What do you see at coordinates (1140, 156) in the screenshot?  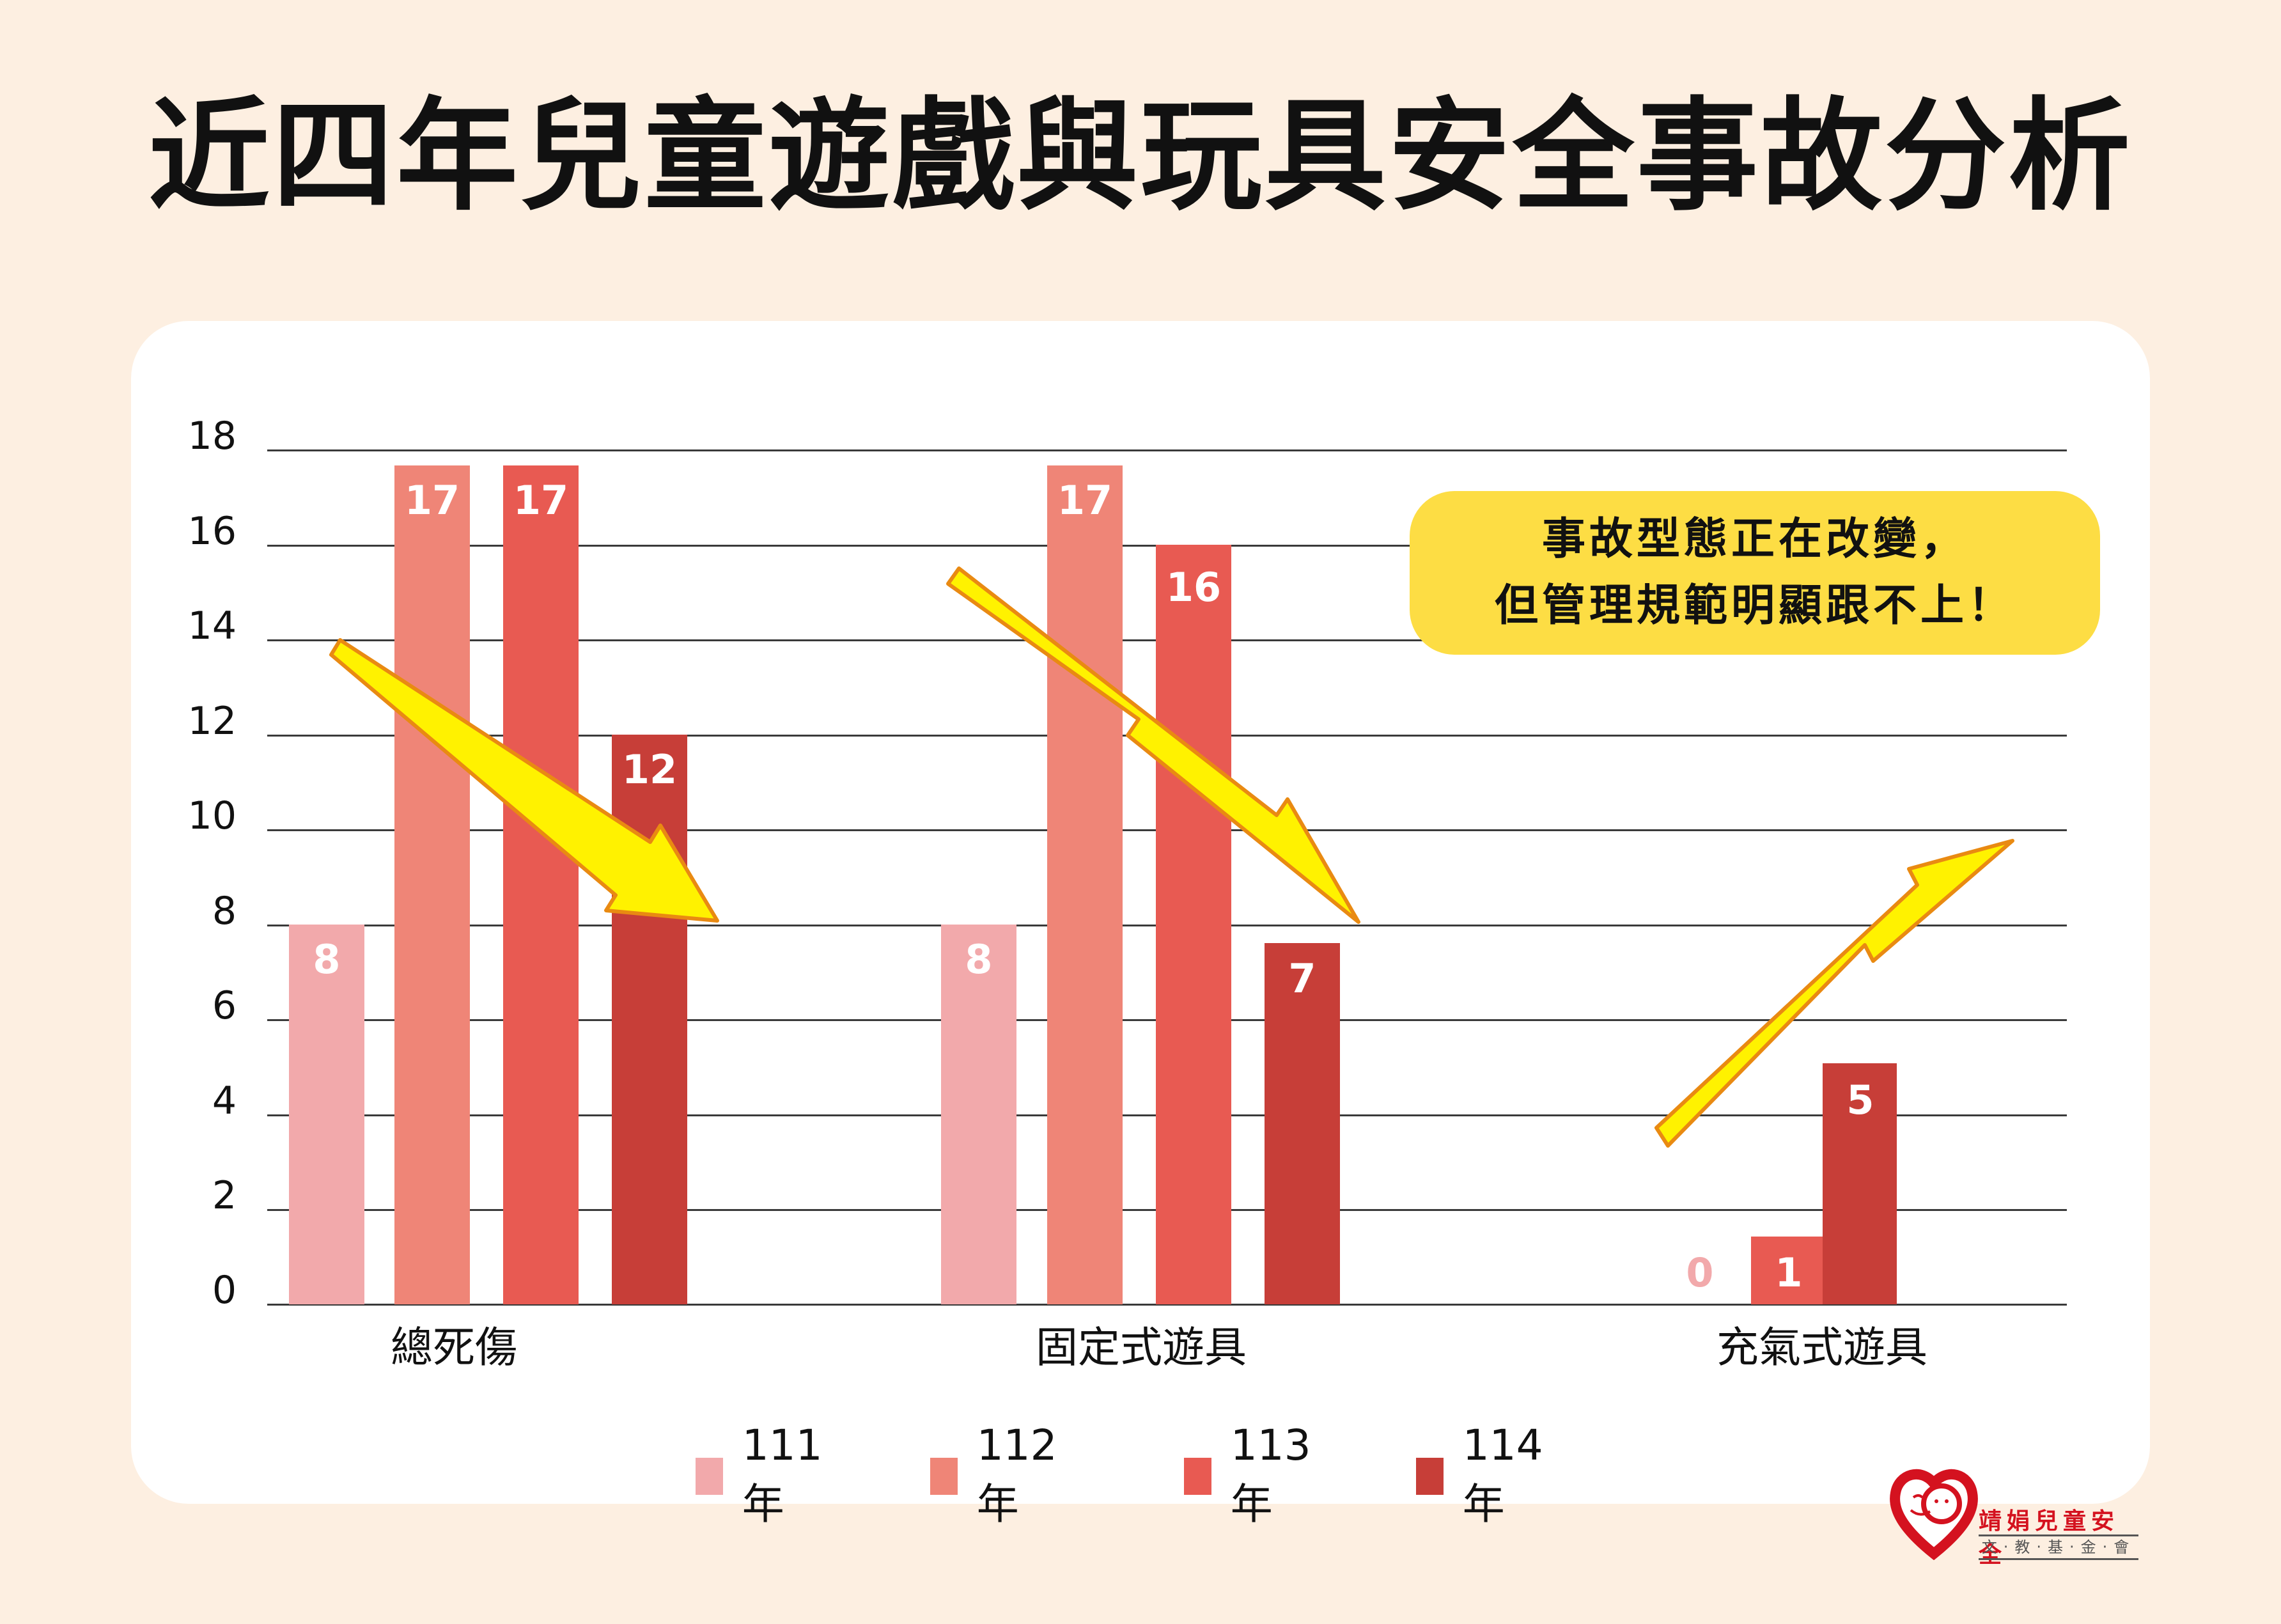 I see `page-title: 近四年兒童遊戲與玩具安全事故分析` at bounding box center [1140, 156].